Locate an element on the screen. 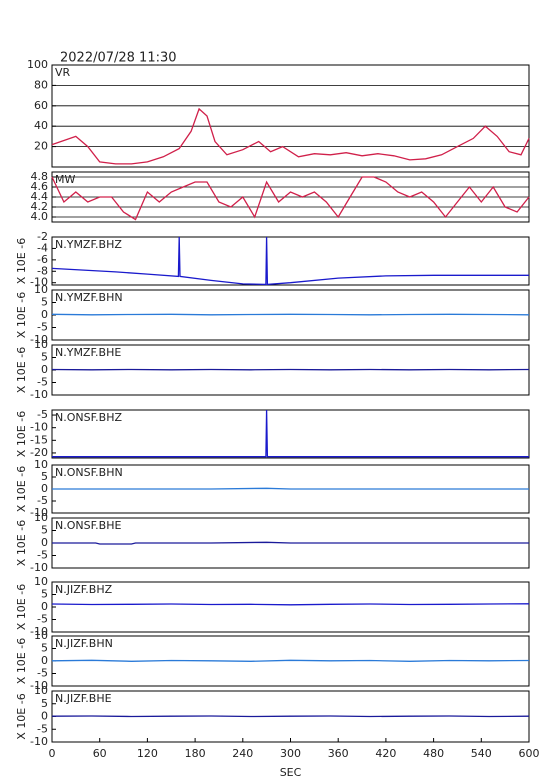  x-tick-label: 420 is located at coordinates (385, 753).